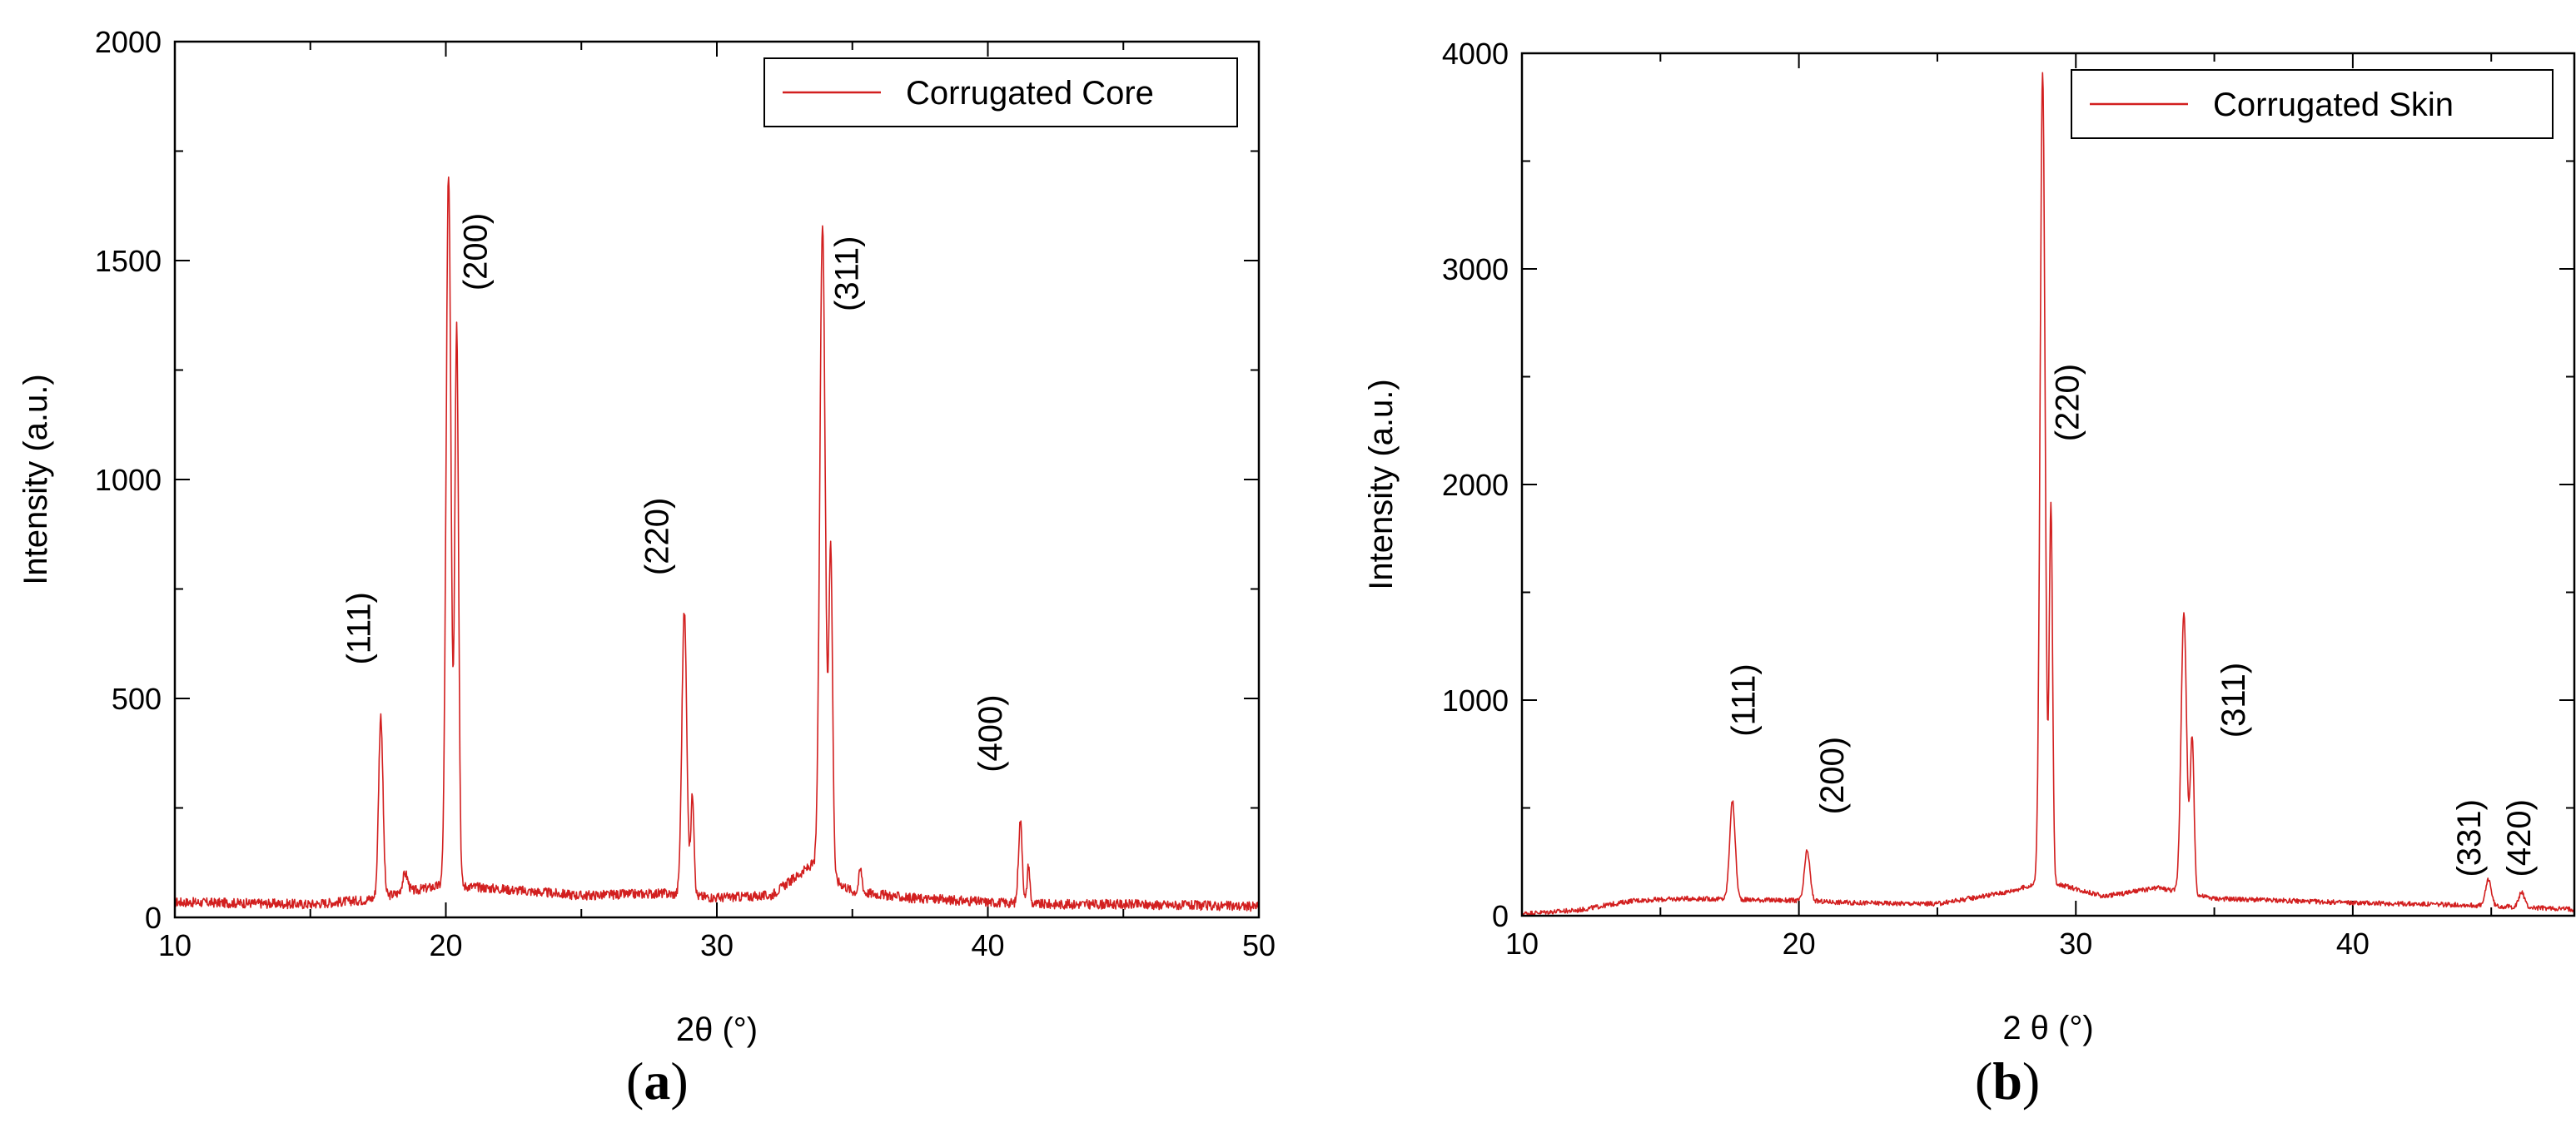 This screenshot has height=1148, width=2576. Describe the element at coordinates (1030, 93) in the screenshot. I see `legend-label: Corrugated Core` at that location.